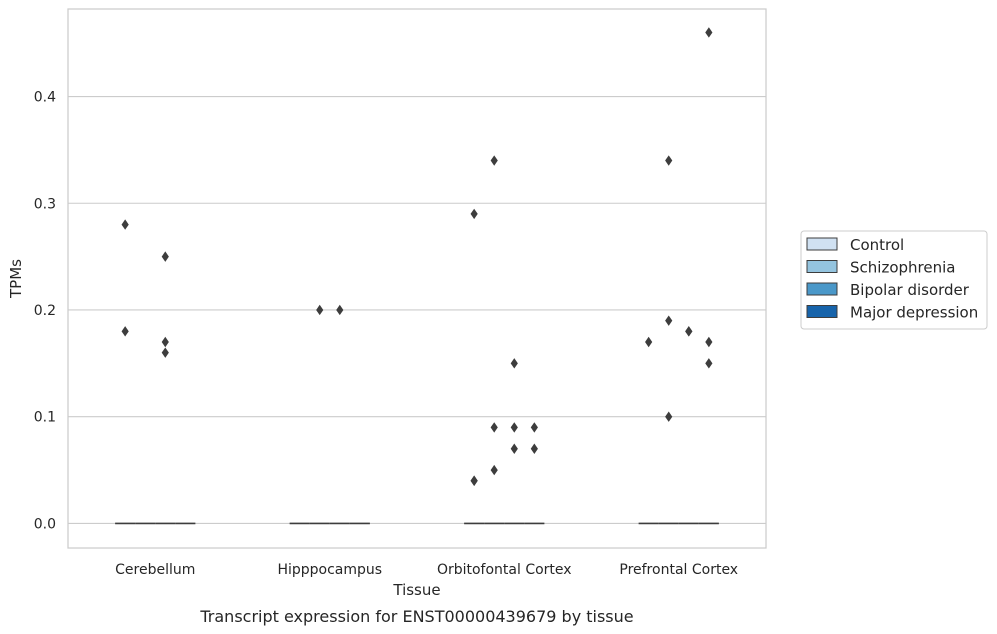 This screenshot has height=634, width=997. Describe the element at coordinates (45, 98) in the screenshot. I see `y-tick-label: 0.4` at that location.